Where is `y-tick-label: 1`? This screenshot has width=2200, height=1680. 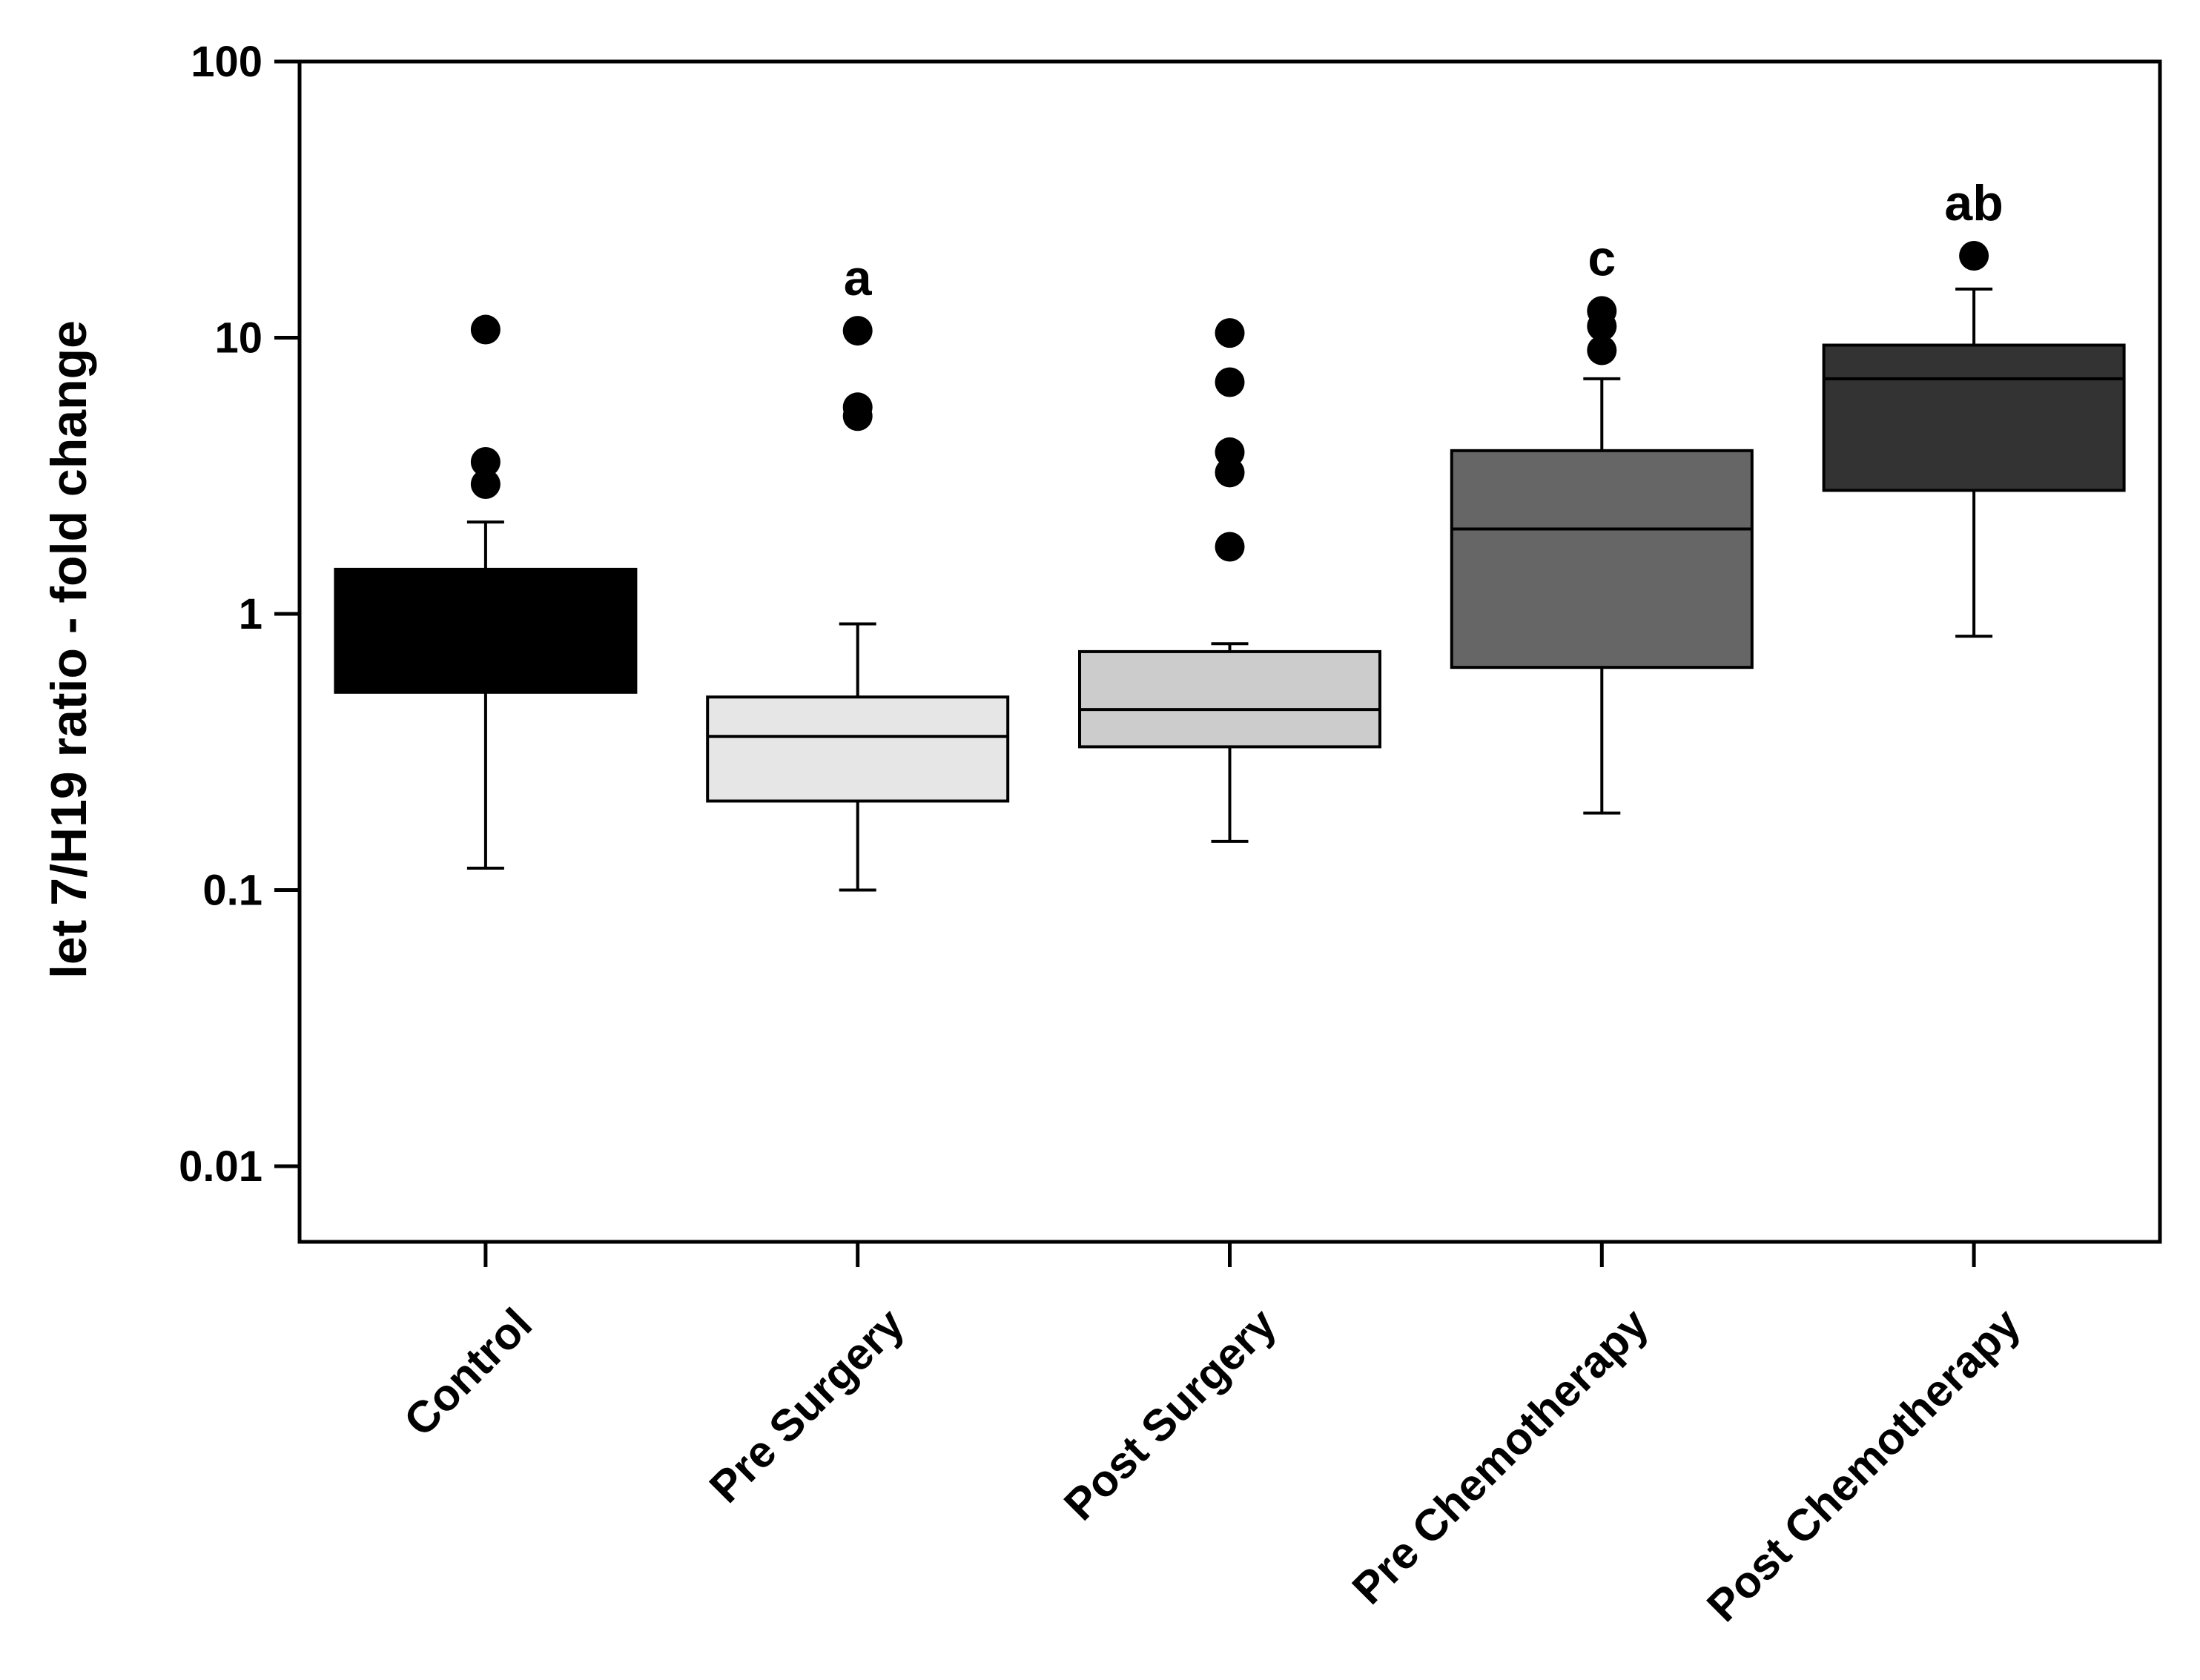 y-tick-label: 1 is located at coordinates (250, 614).